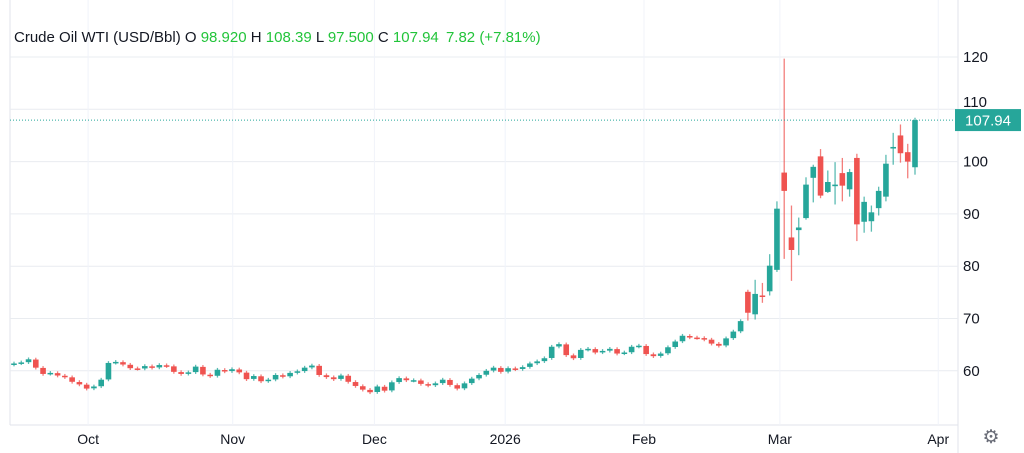 Image resolution: width=1024 pixels, height=453 pixels. I want to click on low-label: L, so click(319, 37).